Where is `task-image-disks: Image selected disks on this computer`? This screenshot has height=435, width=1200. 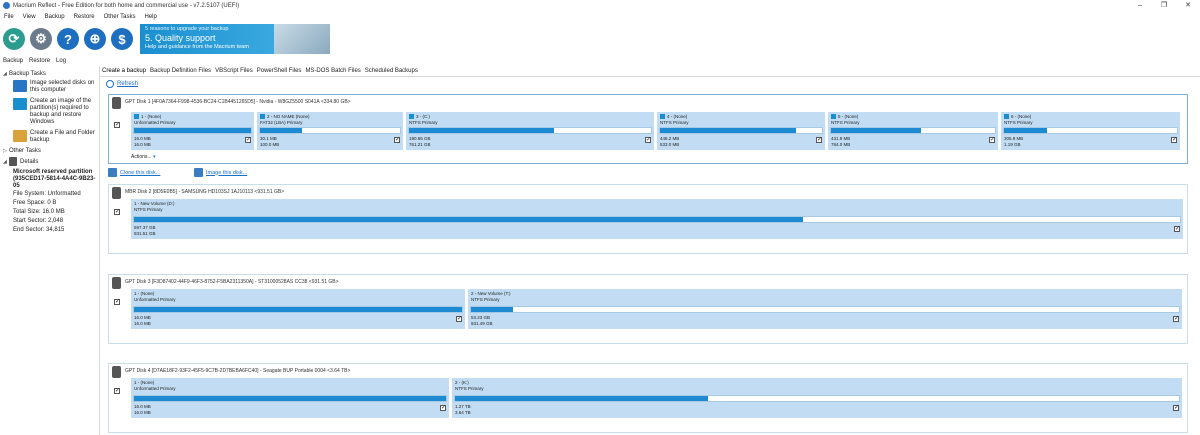 task-image-disks: Image selected disks on this computer is located at coordinates (54, 87).